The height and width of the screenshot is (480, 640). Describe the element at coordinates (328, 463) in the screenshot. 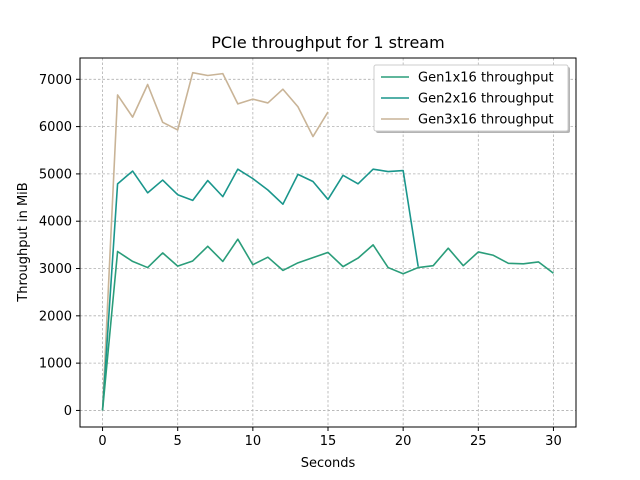

I see `x-axis-label: Seconds` at that location.